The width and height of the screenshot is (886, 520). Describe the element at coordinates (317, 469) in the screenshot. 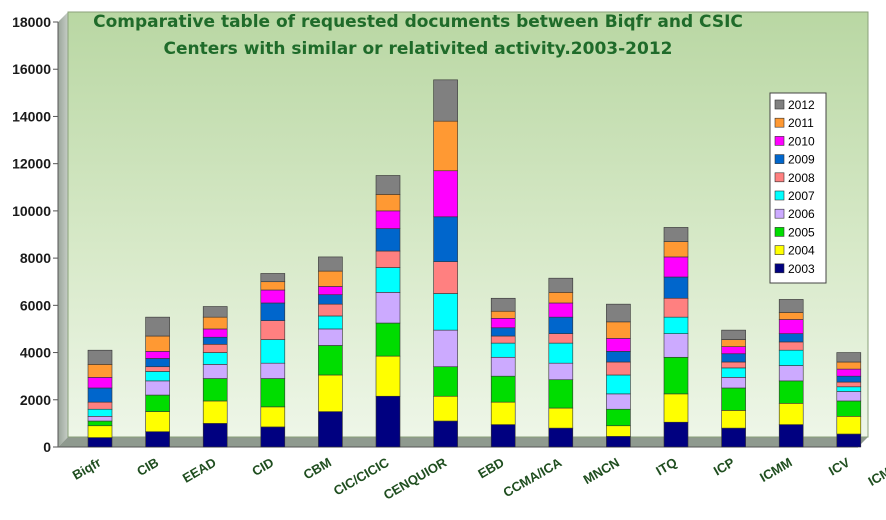

I see `x-tick-label: CBM` at that location.